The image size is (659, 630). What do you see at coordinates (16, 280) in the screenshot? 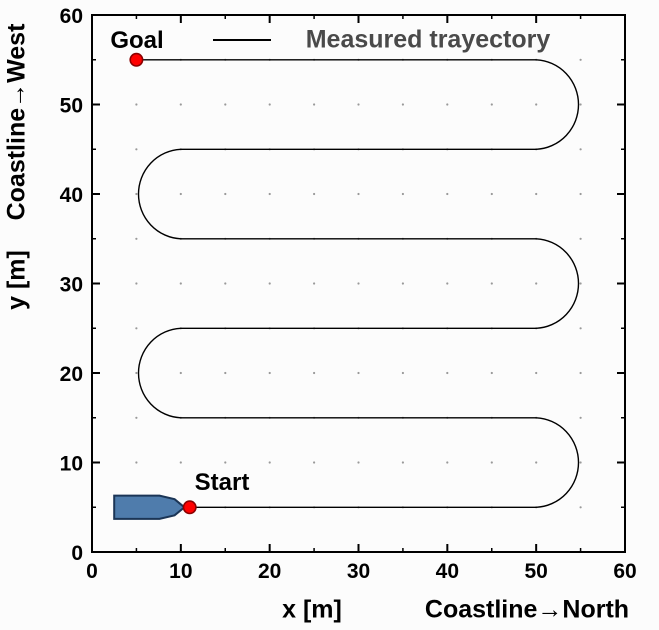
I see `y-axis-label: y [m]` at bounding box center [16, 280].